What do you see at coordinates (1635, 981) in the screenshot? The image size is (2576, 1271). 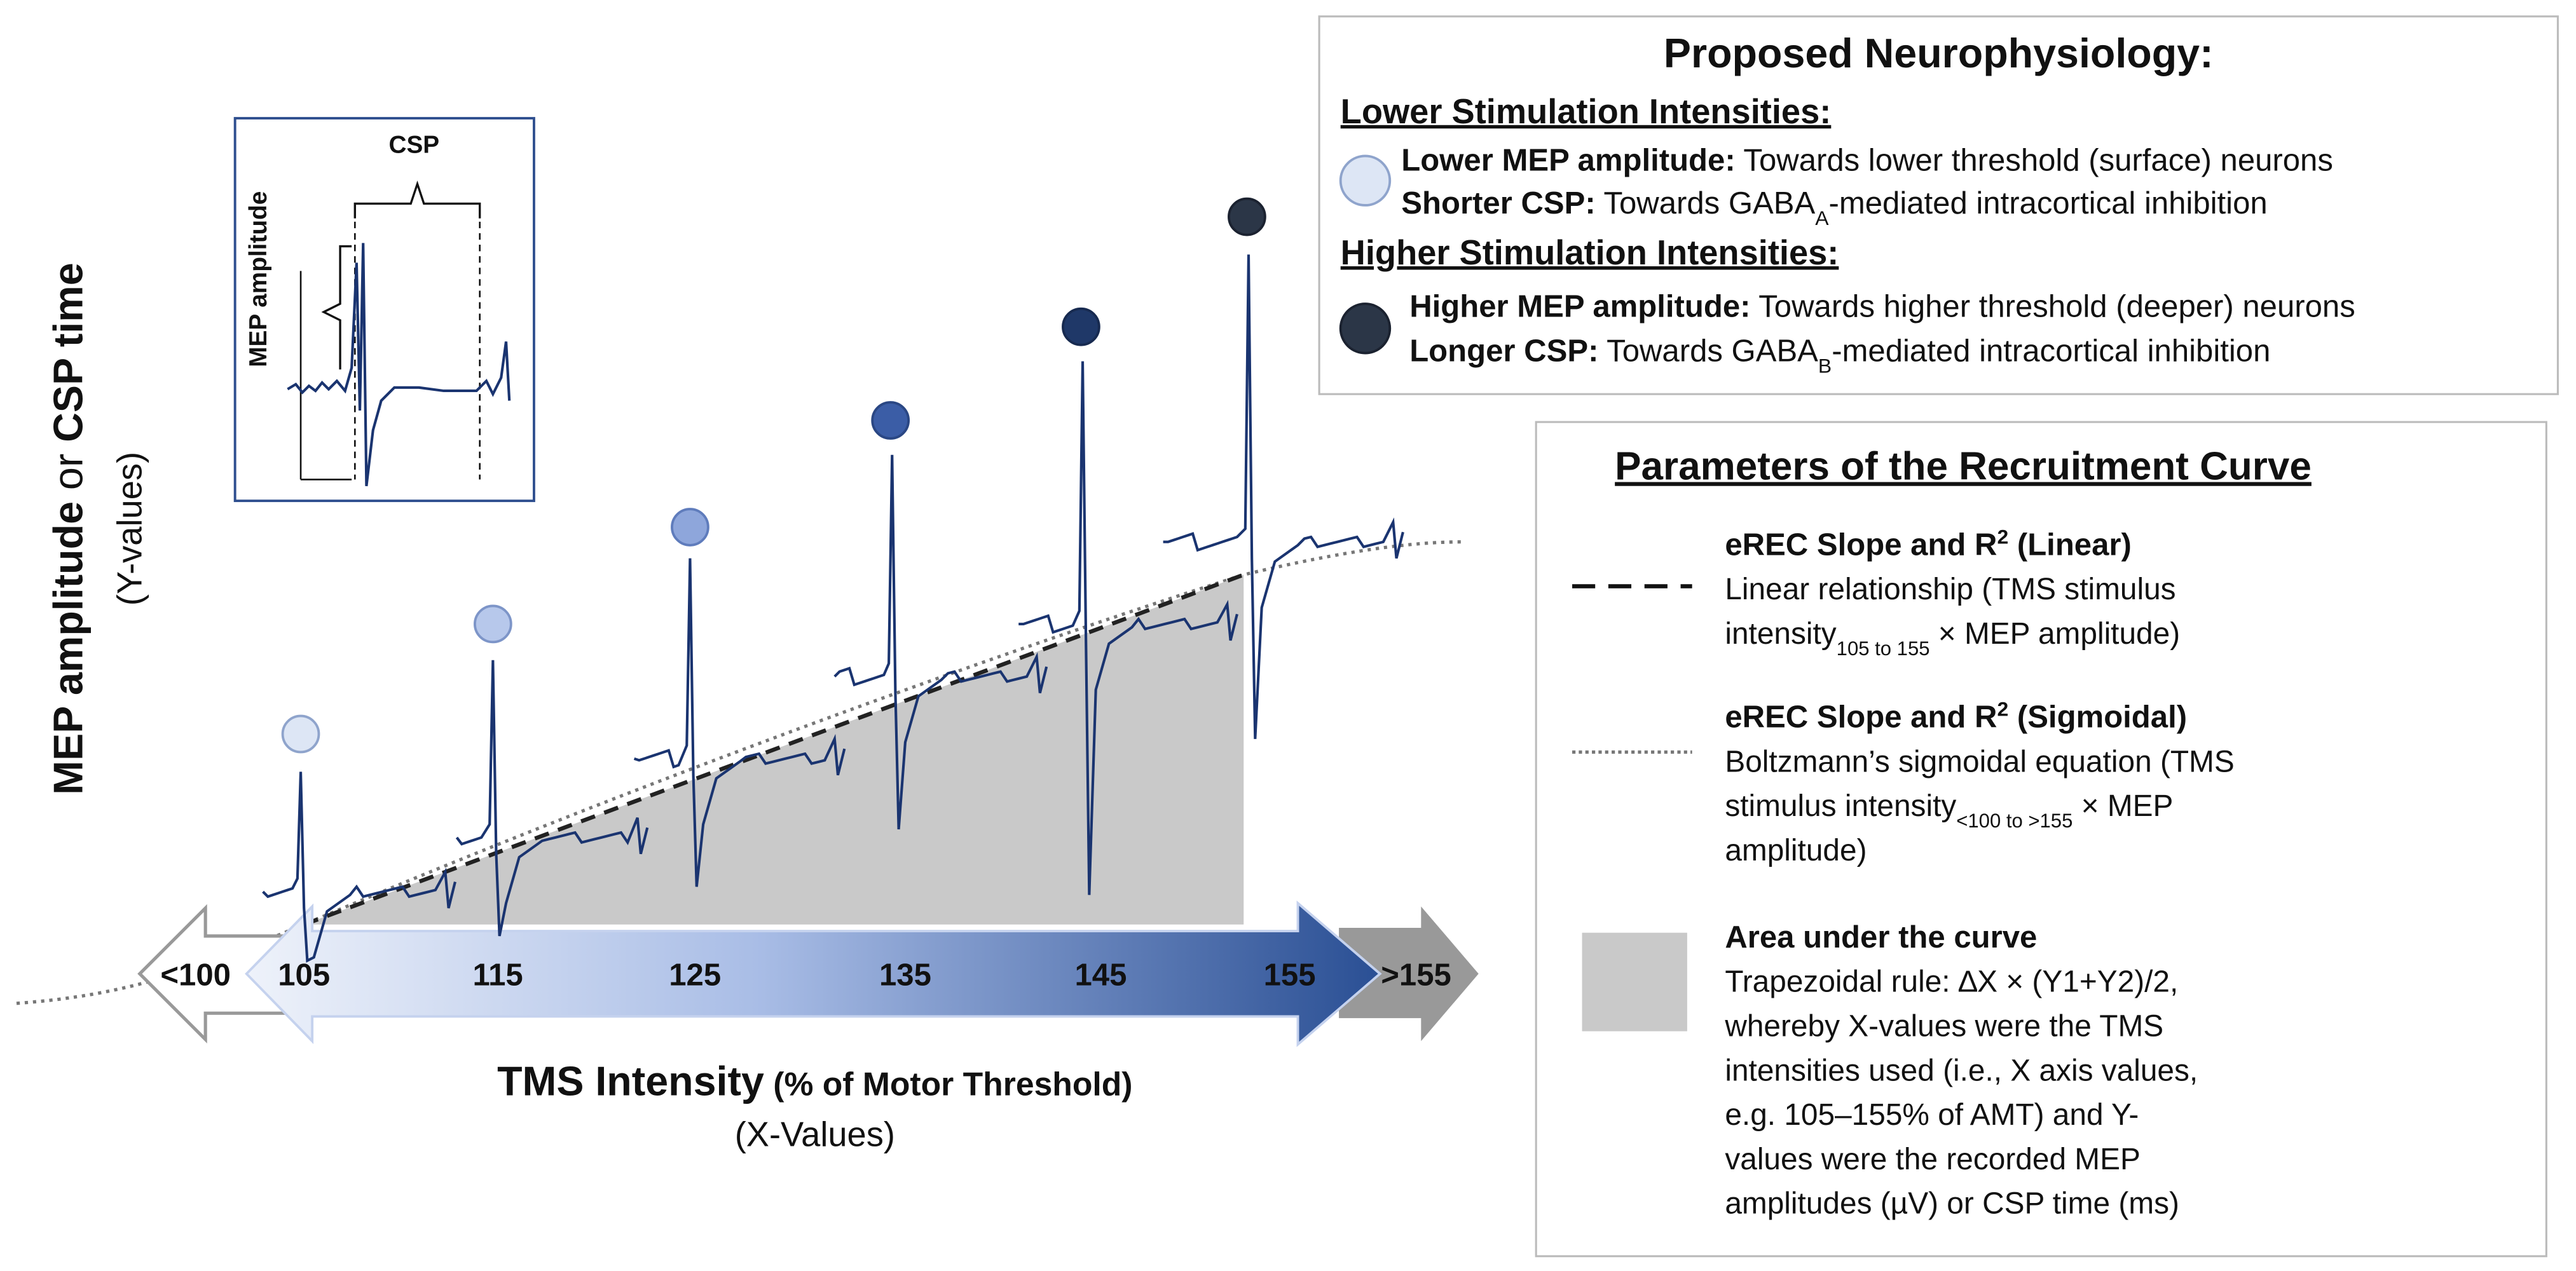 I see `legend-area` at bounding box center [1635, 981].